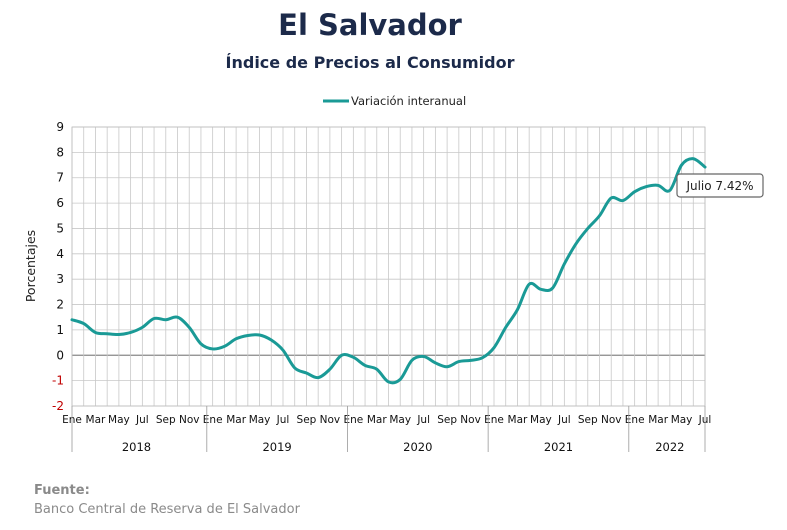 The image size is (787, 530). Describe the element at coordinates (370, 62) in the screenshot. I see `chart-subtitle: Índice de Precios al Consumidor` at that location.